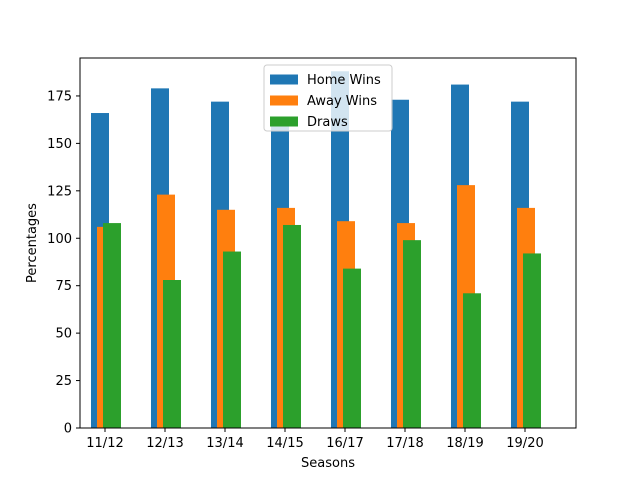 This screenshot has height=480, width=640. Describe the element at coordinates (464, 443) in the screenshot. I see `x-tick-label: 18/19` at that location.